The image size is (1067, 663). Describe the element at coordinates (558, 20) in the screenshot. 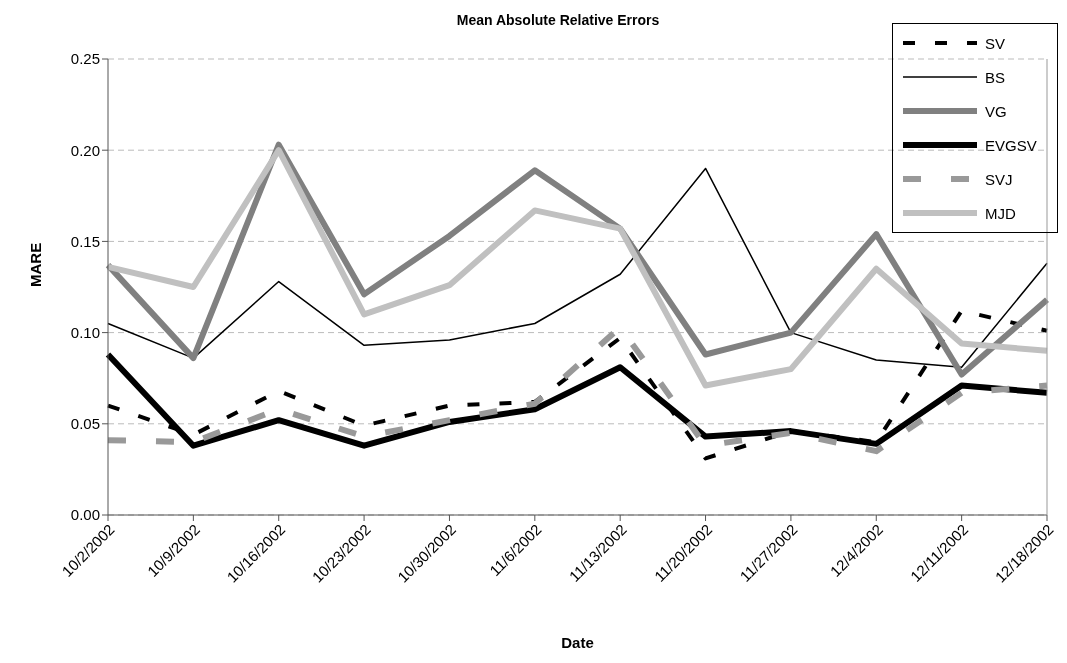

I see `chart-title: Mean Absolute Relative Errors` at that location.